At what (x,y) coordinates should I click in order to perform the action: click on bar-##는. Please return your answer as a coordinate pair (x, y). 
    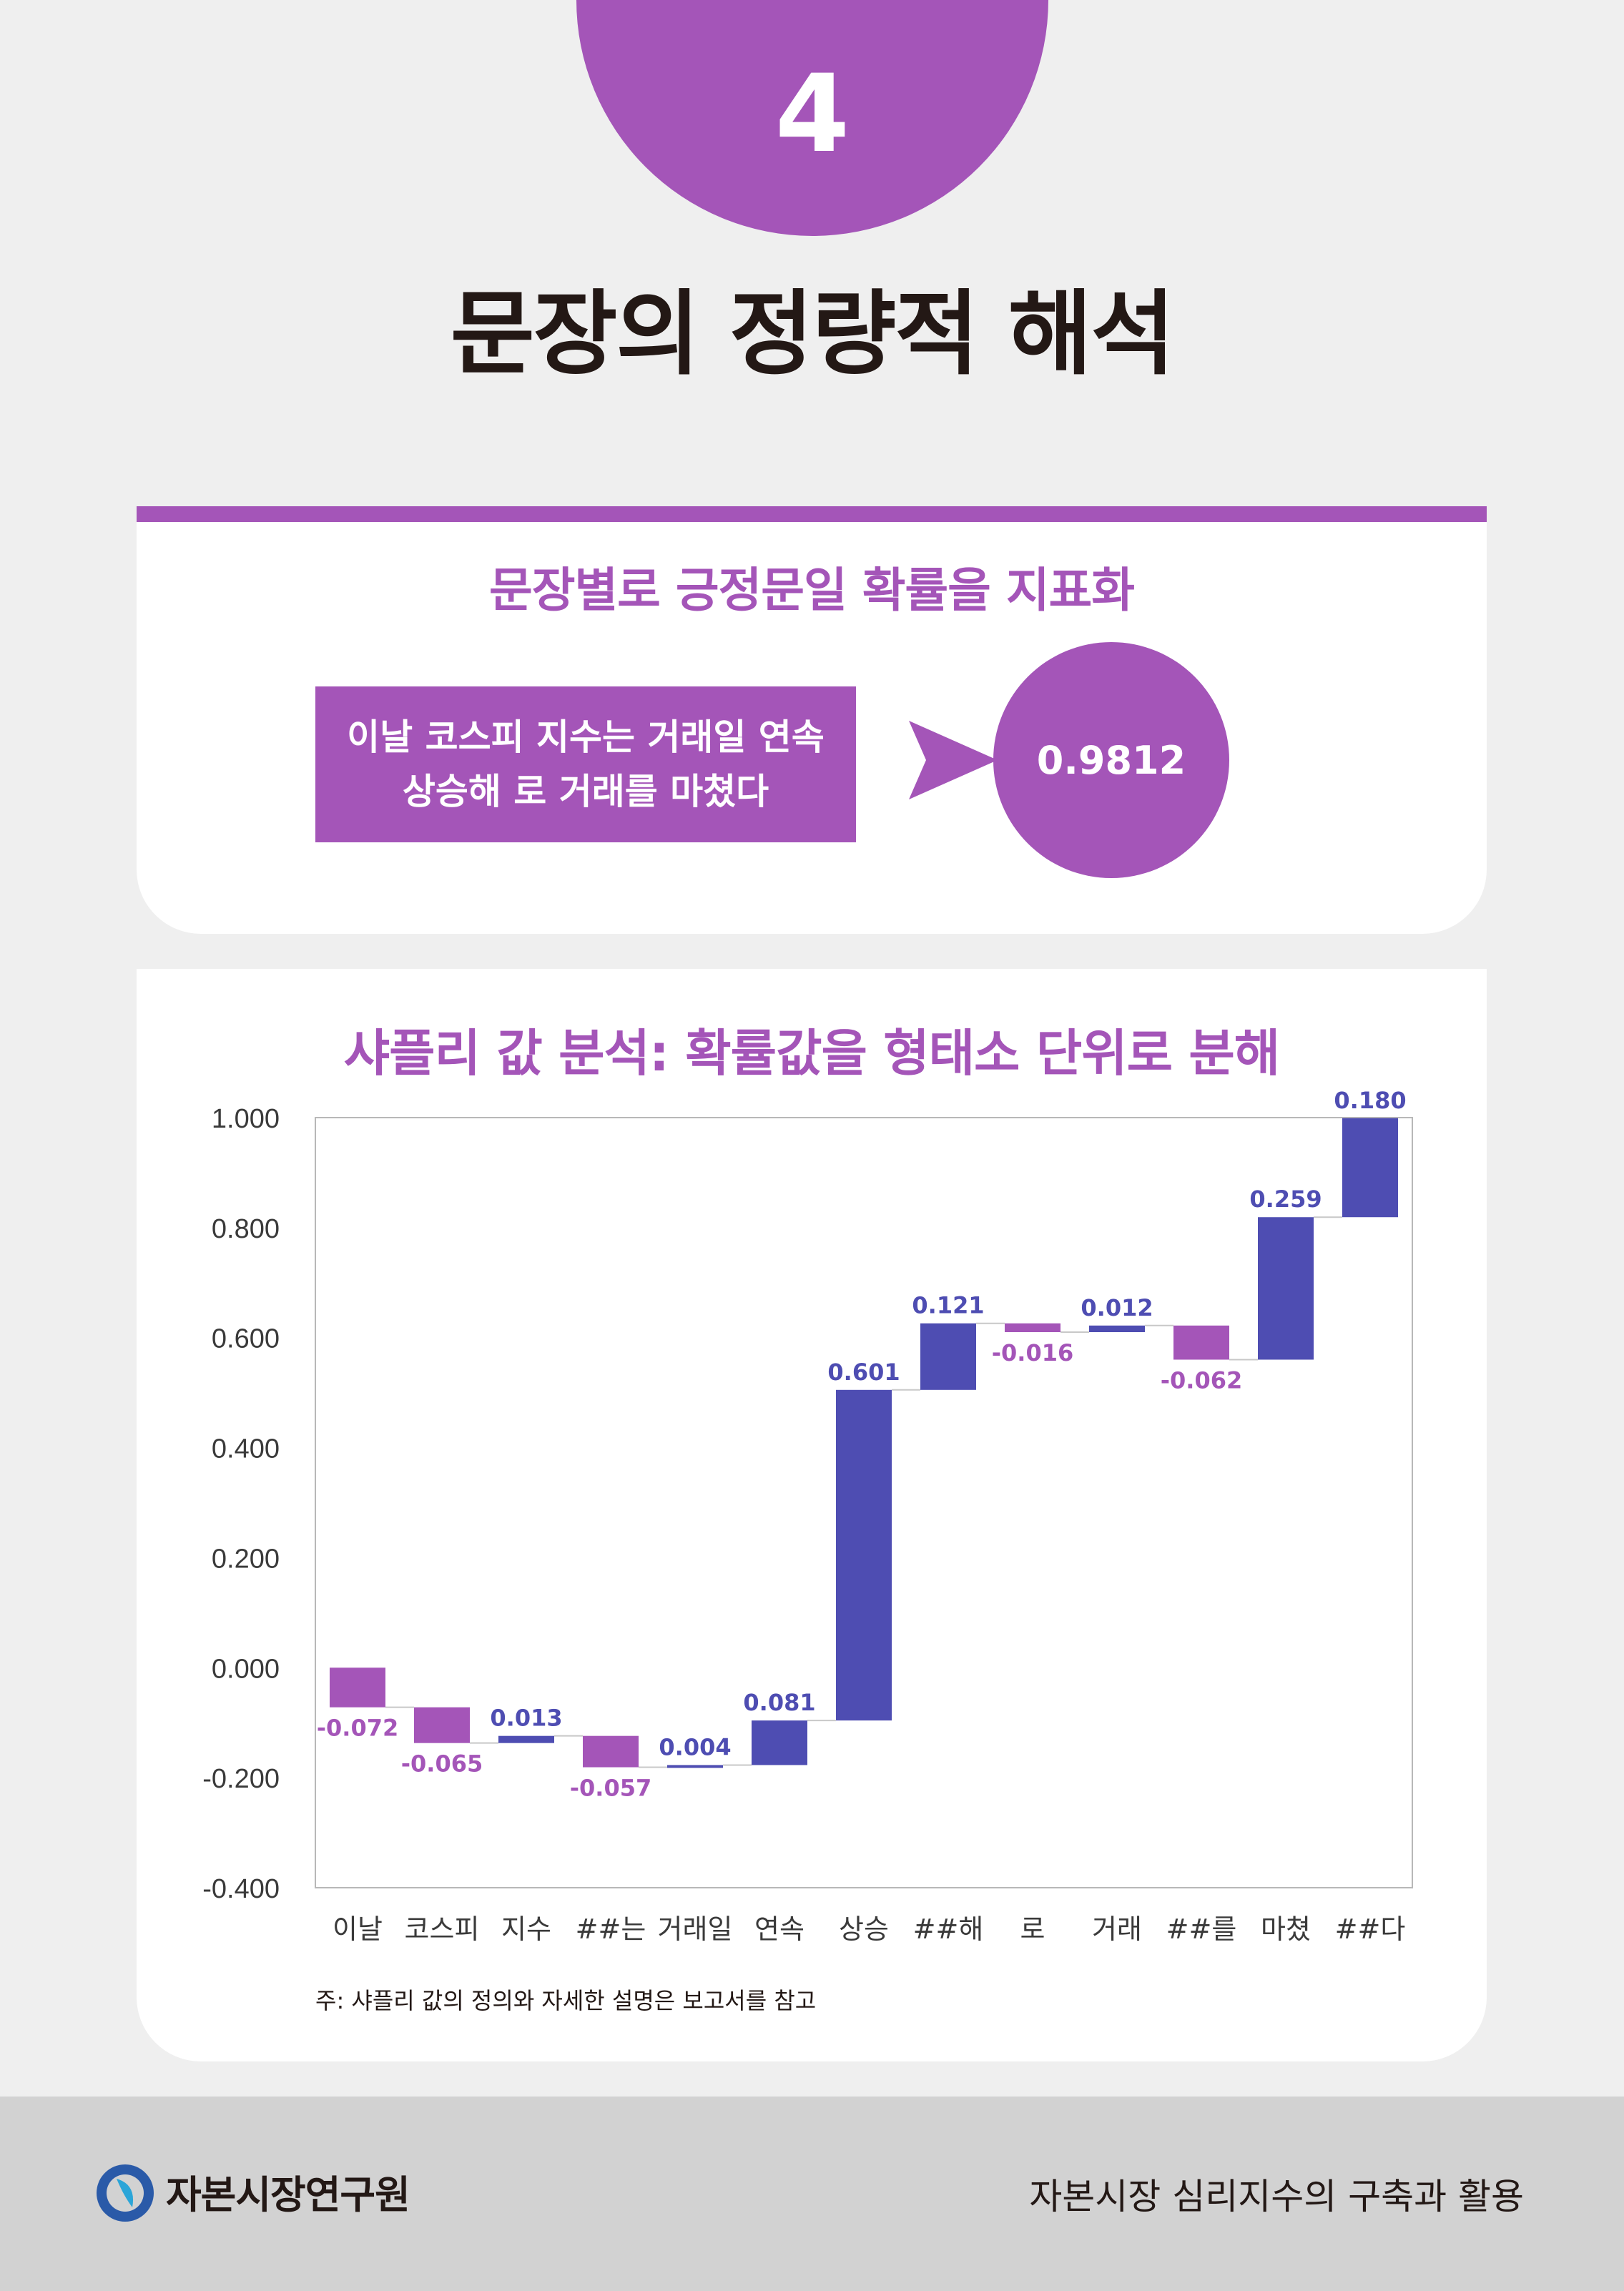
    Looking at the image, I should click on (611, 1752).